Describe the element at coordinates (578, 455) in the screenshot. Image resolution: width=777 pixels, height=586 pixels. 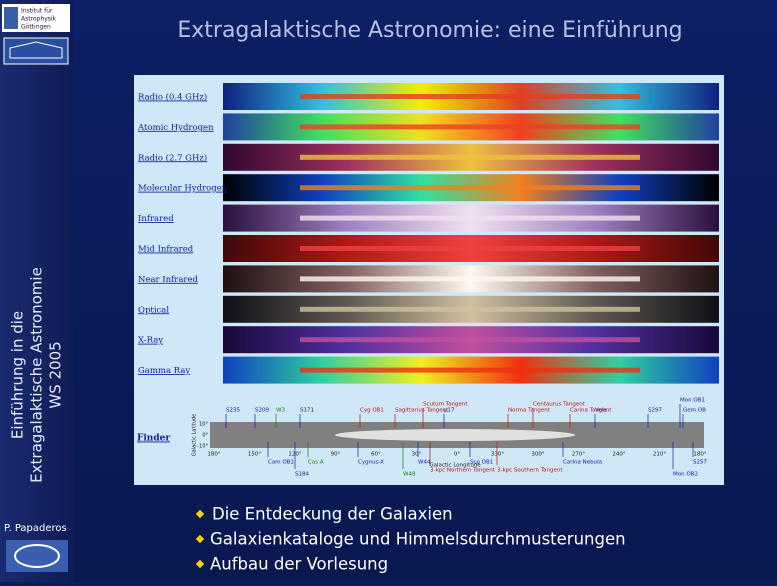
I see `lon-tick: 270°` at that location.